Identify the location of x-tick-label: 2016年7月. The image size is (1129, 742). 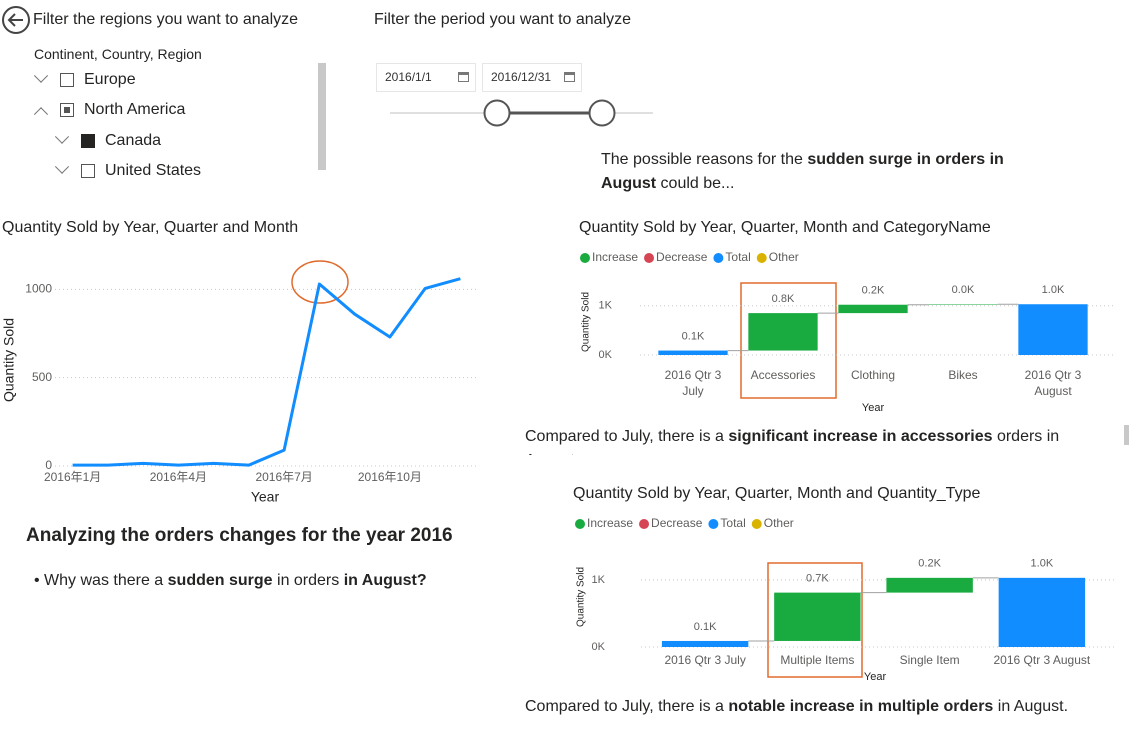
(283, 477).